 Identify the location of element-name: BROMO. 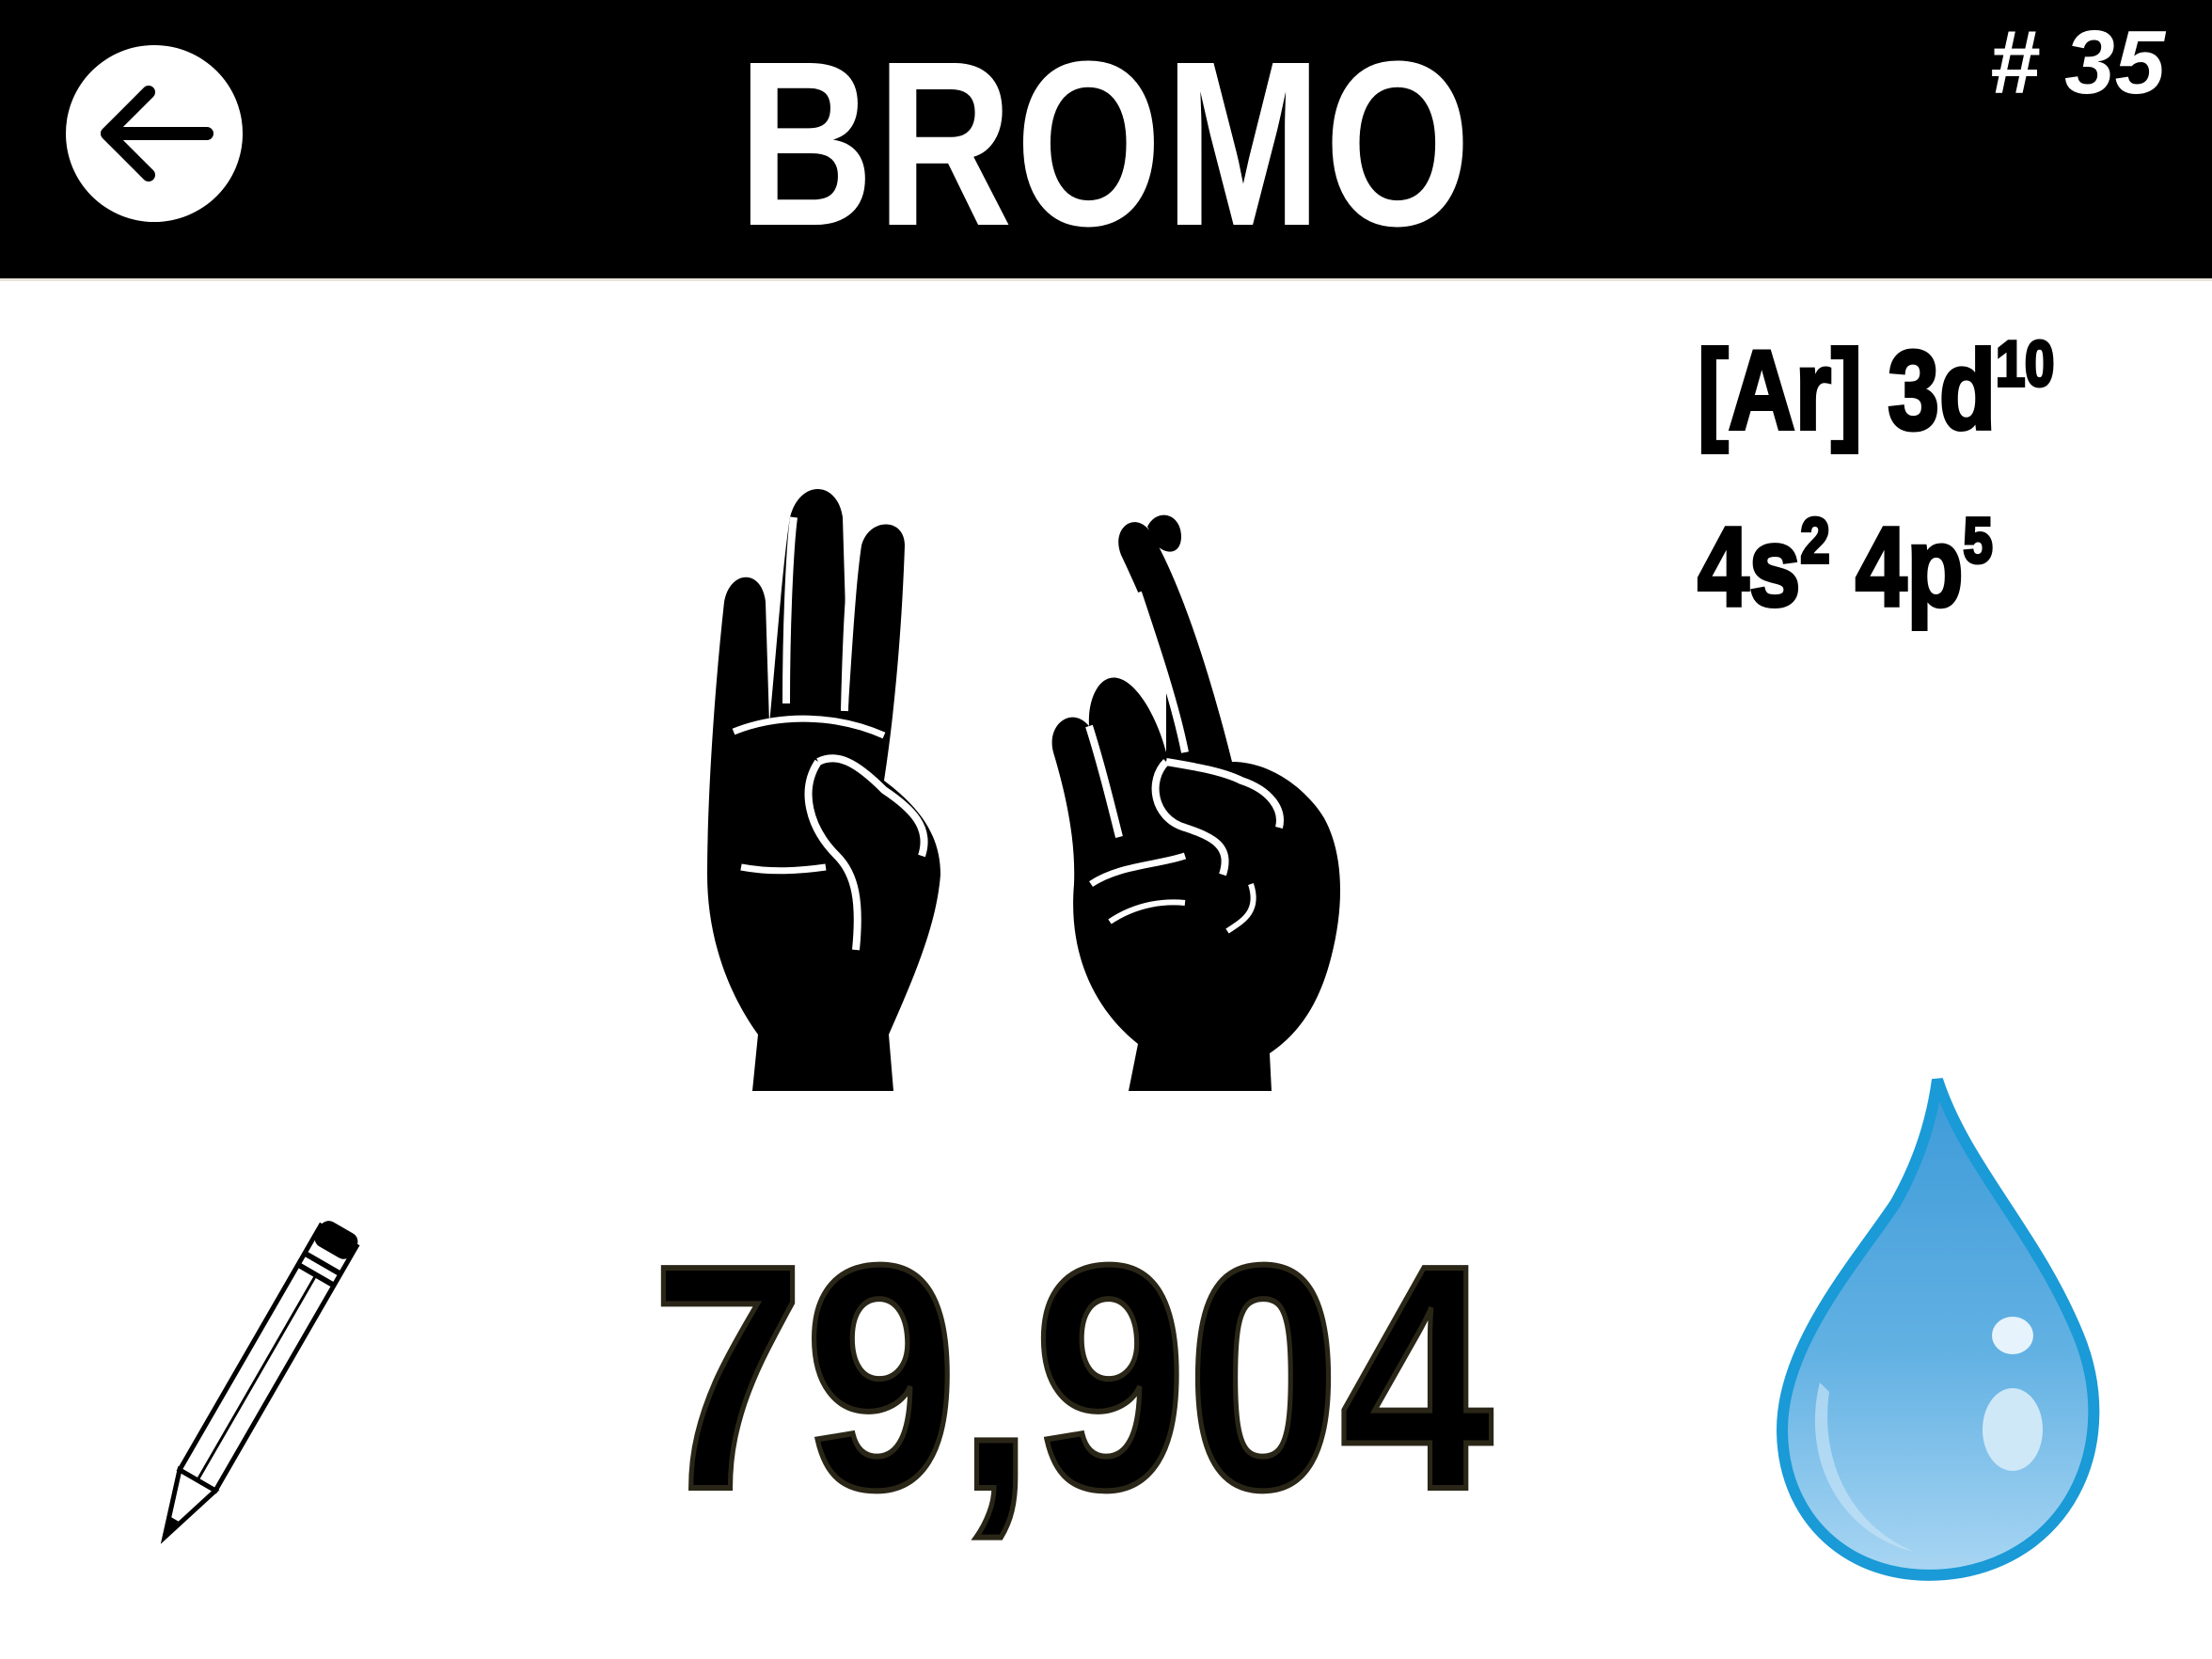
(1106, 143).